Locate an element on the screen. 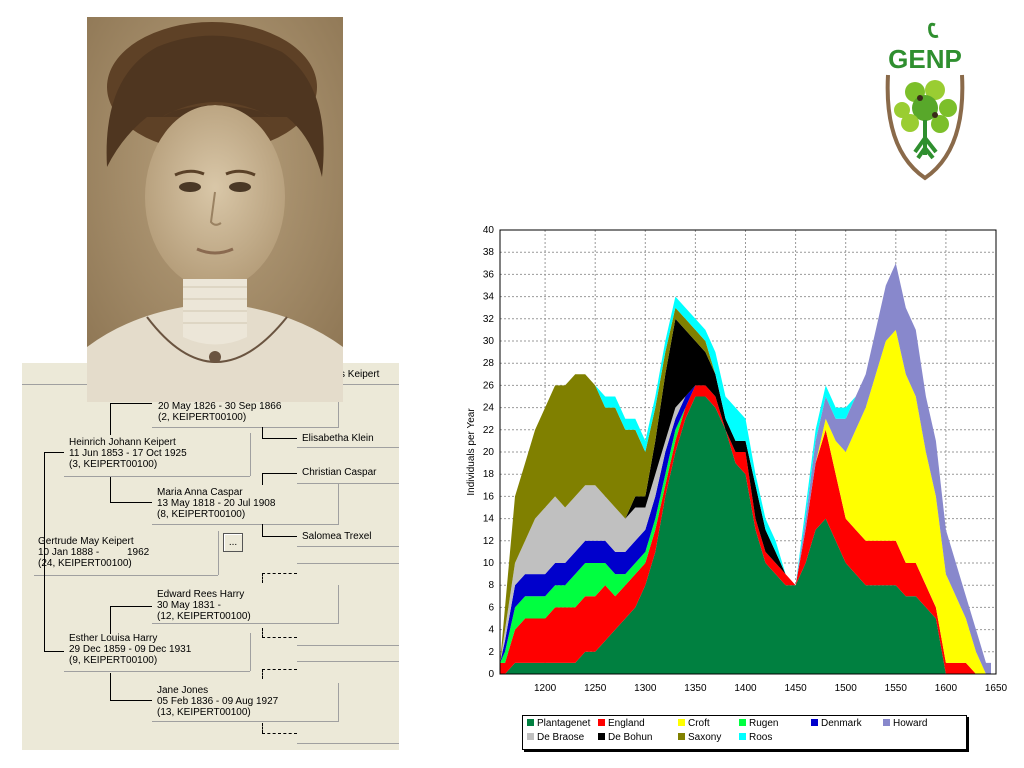 Image resolution: width=1024 pixels, height=768 pixels. person-name: s Keipert is located at coordinates (360, 374).